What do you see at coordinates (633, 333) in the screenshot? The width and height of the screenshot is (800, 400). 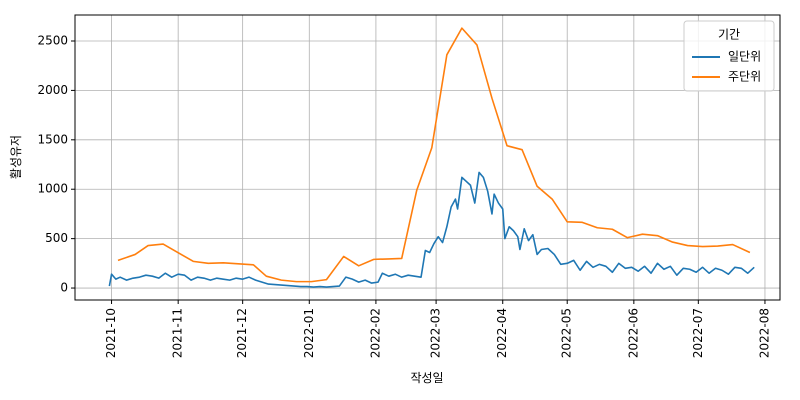 I see `x-tick-label: 2022-06` at bounding box center [633, 333].